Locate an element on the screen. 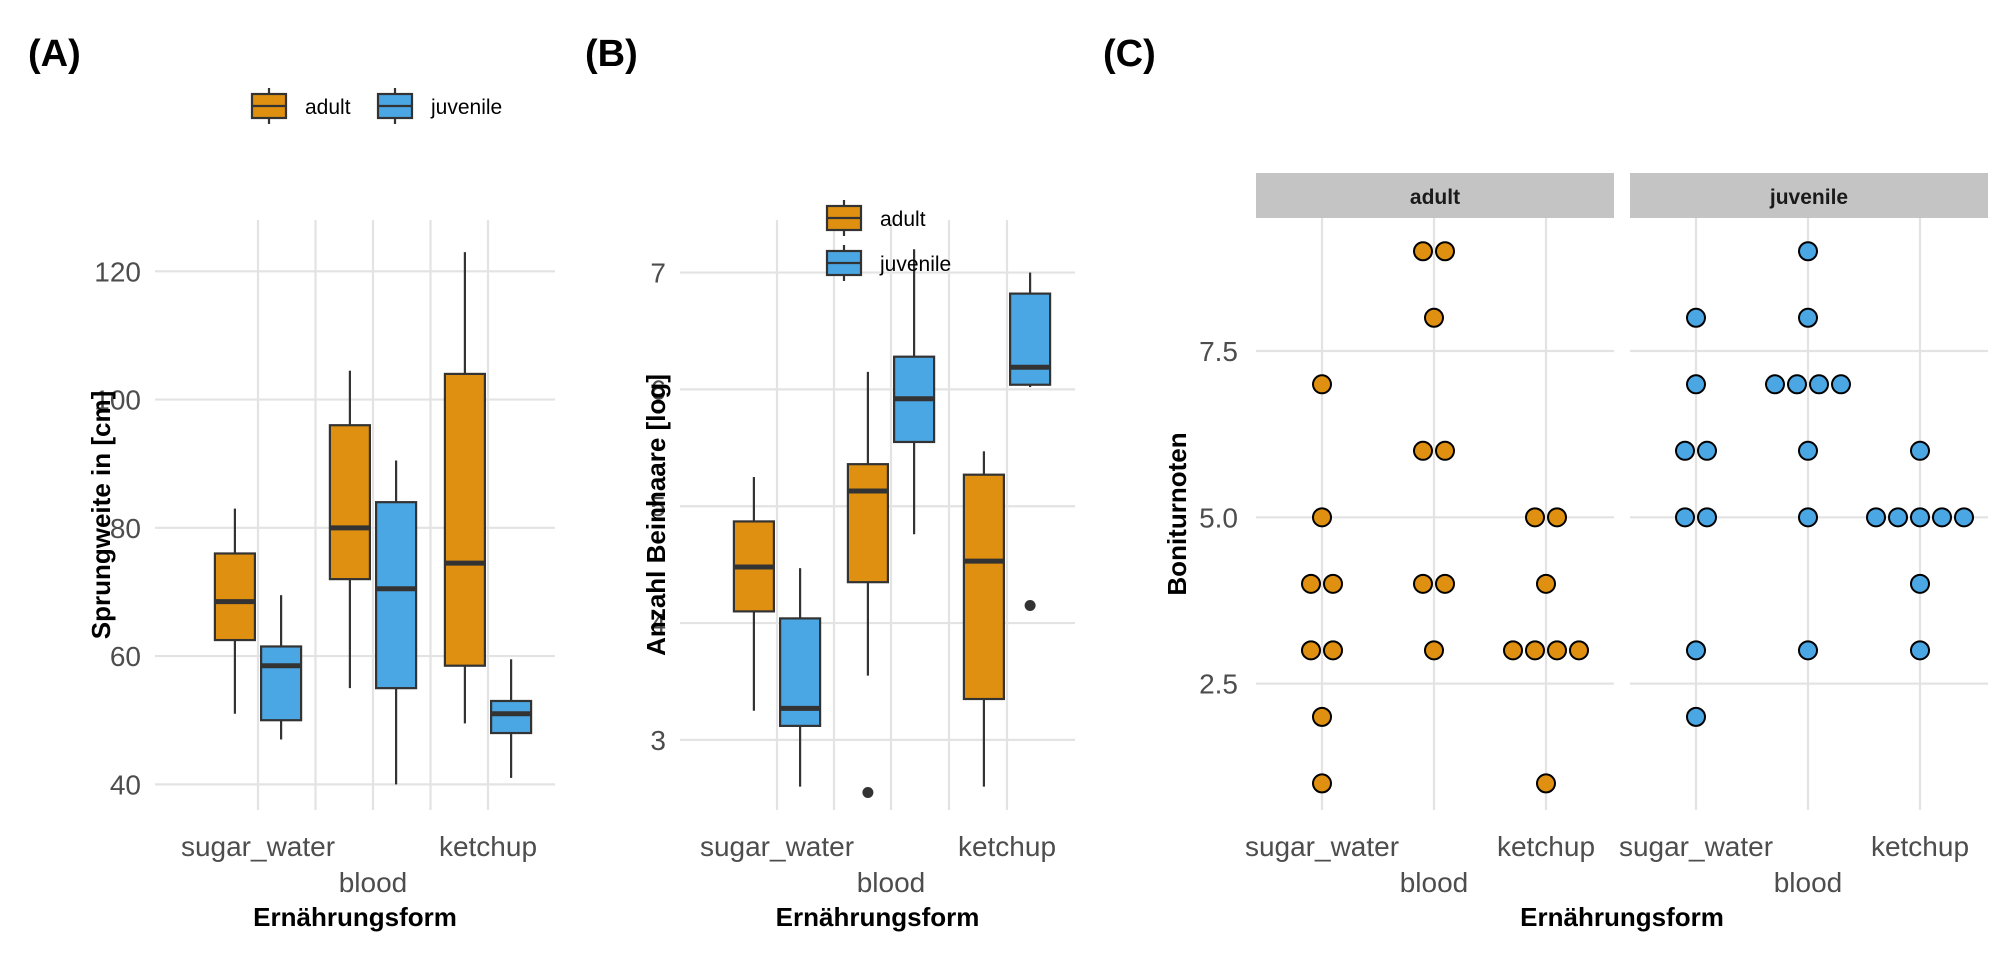 This screenshot has width=2016, height=960. facet-strip-label: adult is located at coordinates (1435, 197).